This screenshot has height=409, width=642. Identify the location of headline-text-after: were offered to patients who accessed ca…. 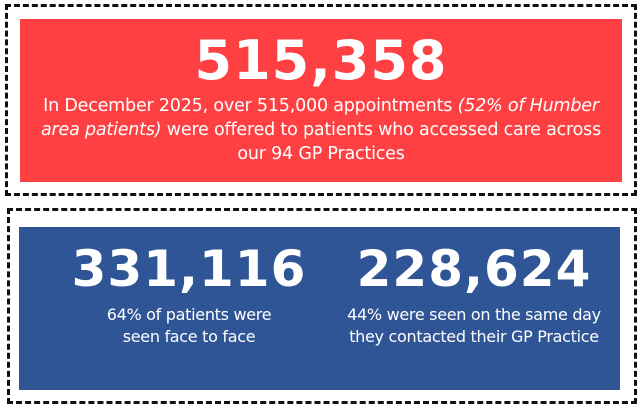
(381, 142).